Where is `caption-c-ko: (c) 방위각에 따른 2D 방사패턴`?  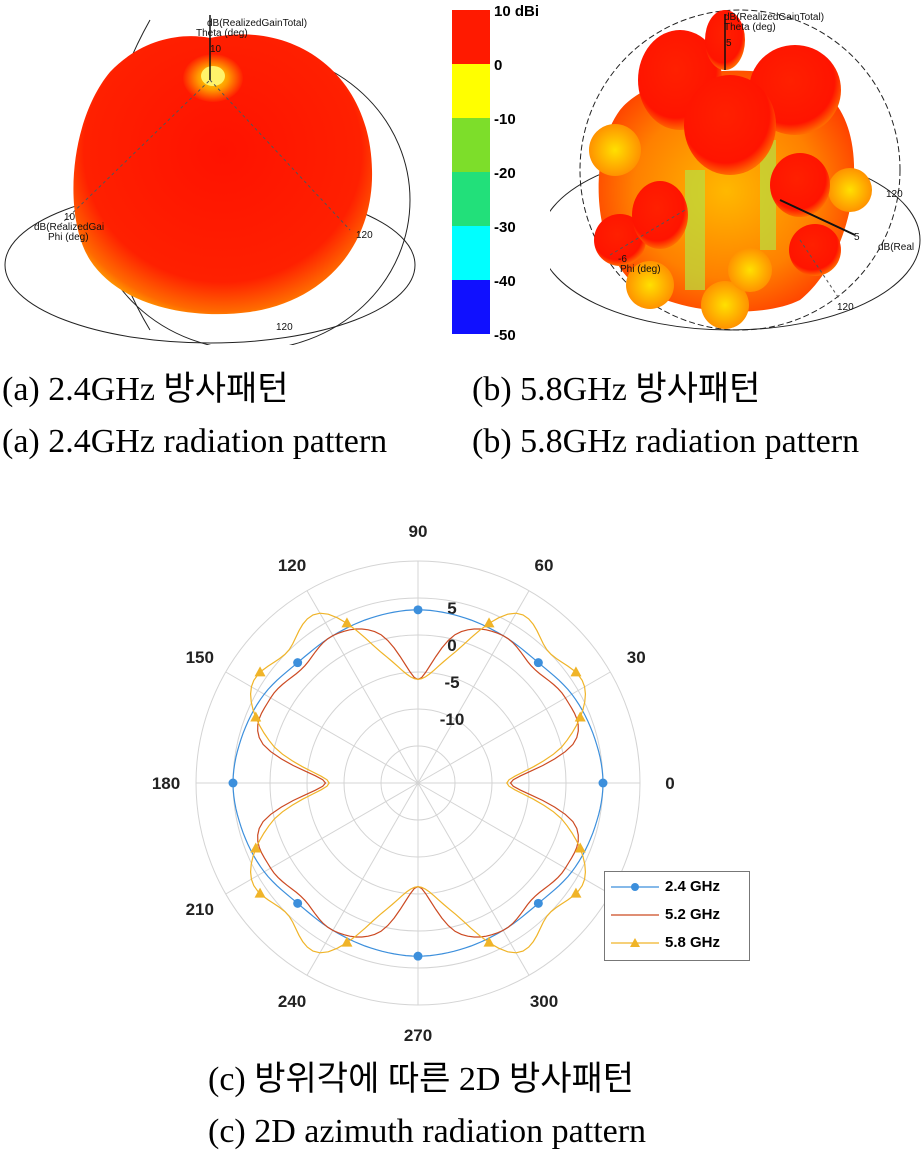 caption-c-ko: (c) 방위각에 따른 2D 방사패턴 is located at coordinates (421, 1079).